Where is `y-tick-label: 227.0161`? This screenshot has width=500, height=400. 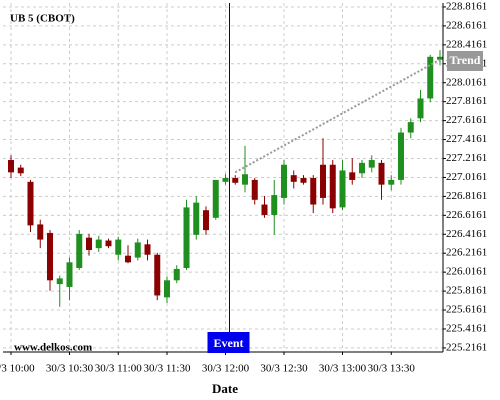
y-tick-label: 227.0161 is located at coordinates (466, 177).